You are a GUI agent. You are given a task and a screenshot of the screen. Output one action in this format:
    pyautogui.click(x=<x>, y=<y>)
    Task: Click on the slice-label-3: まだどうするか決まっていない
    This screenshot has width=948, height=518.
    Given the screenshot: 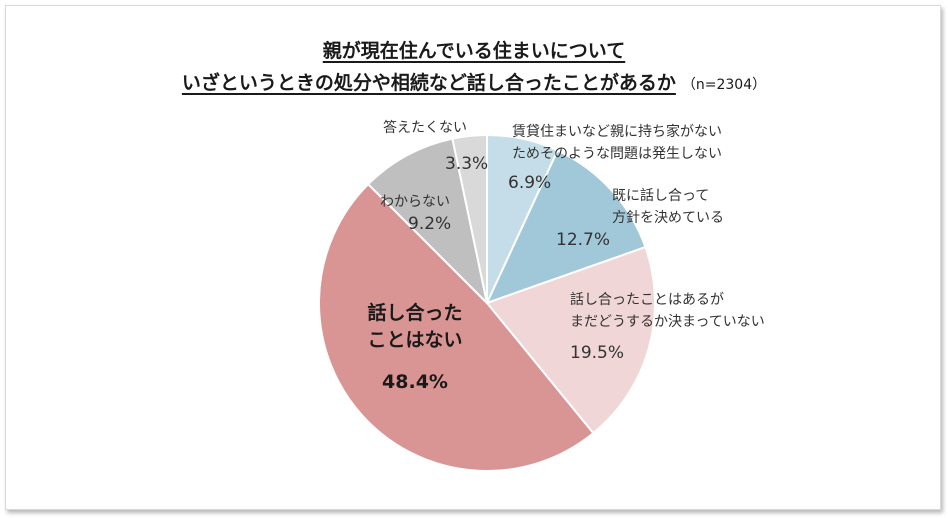 What is the action you would take?
    pyautogui.click(x=667, y=322)
    